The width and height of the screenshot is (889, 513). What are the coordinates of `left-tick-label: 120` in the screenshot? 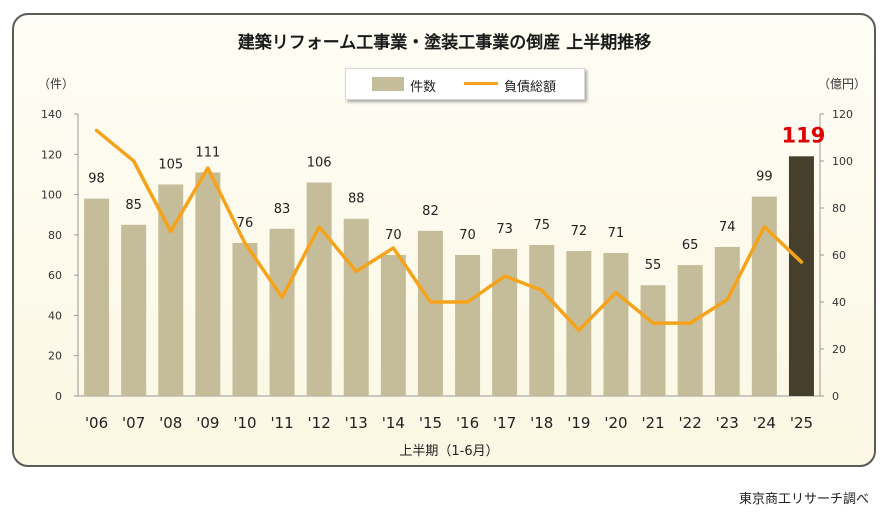 It's located at (51, 154).